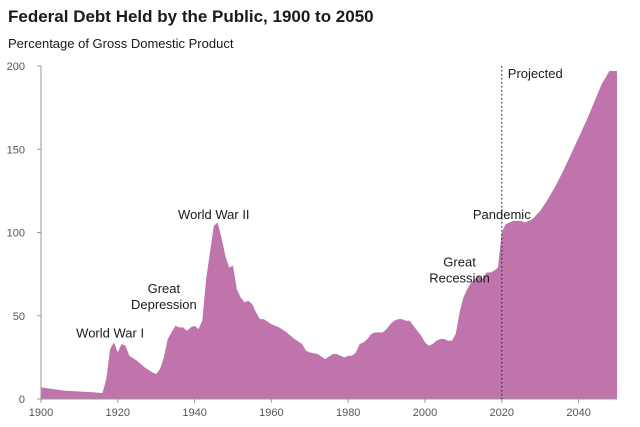 Image resolution: width=640 pixels, height=427 pixels. I want to click on annotation-2-line-0: World War II, so click(214, 214).